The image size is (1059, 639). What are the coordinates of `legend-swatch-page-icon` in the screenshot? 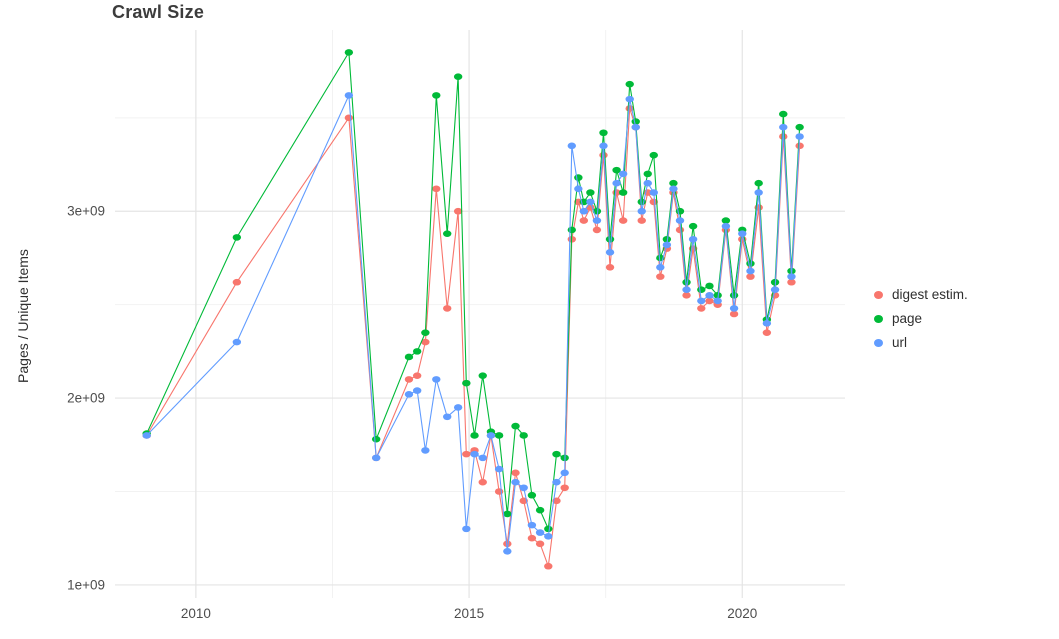 It's located at (878, 318).